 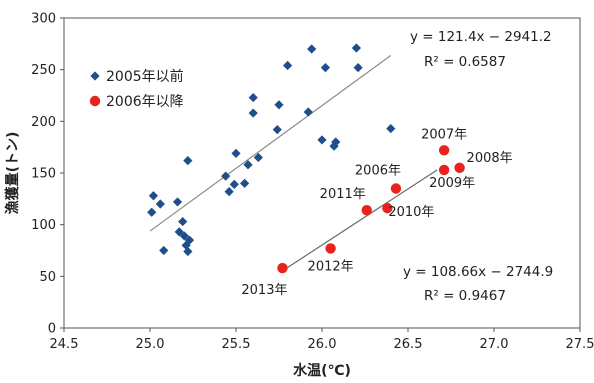 I want to click on y-tick-label: 200, so click(x=43, y=122).